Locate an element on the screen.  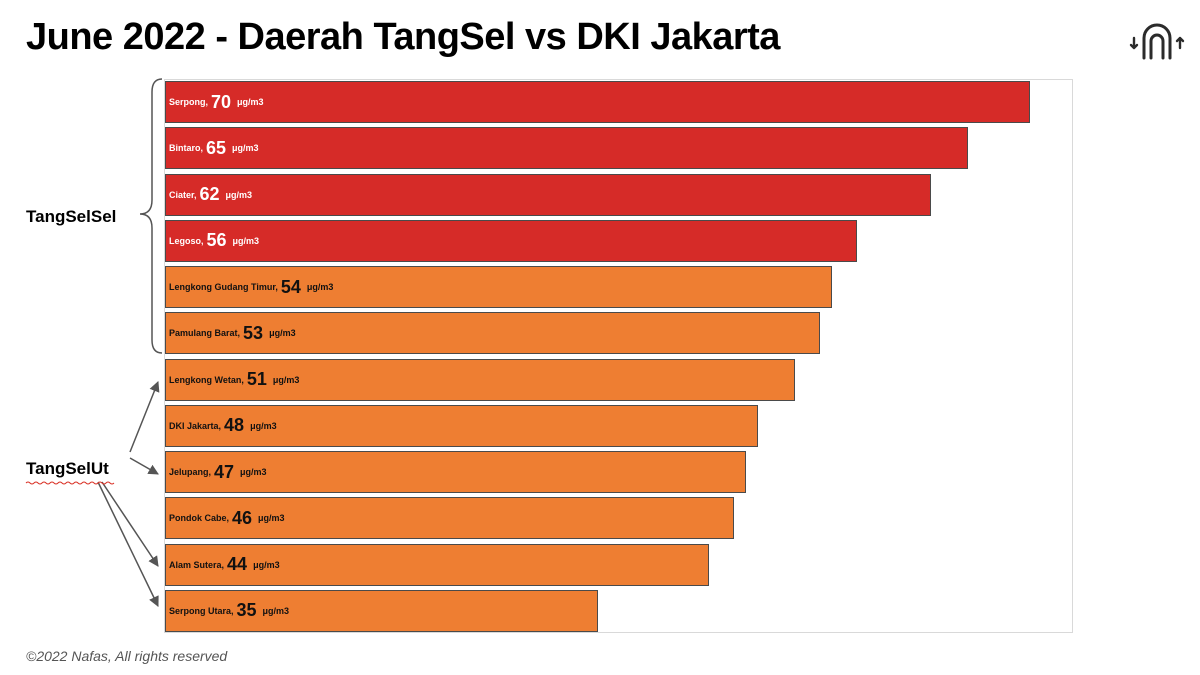
copyright-footer: ©2022 Nafas, All rights reserved is located at coordinates (127, 656).